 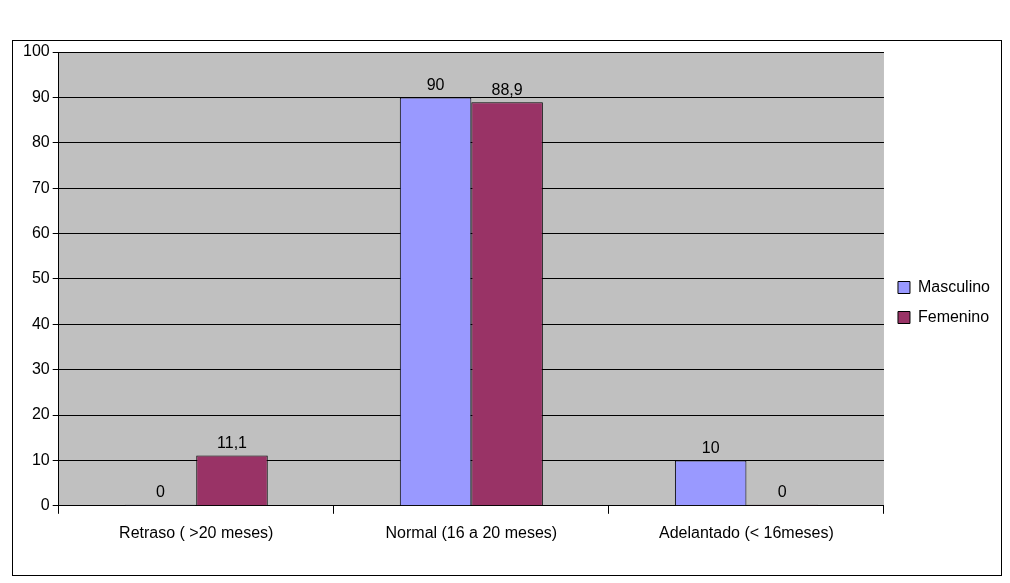 I want to click on y-tick-label: 20, so click(x=40, y=414).